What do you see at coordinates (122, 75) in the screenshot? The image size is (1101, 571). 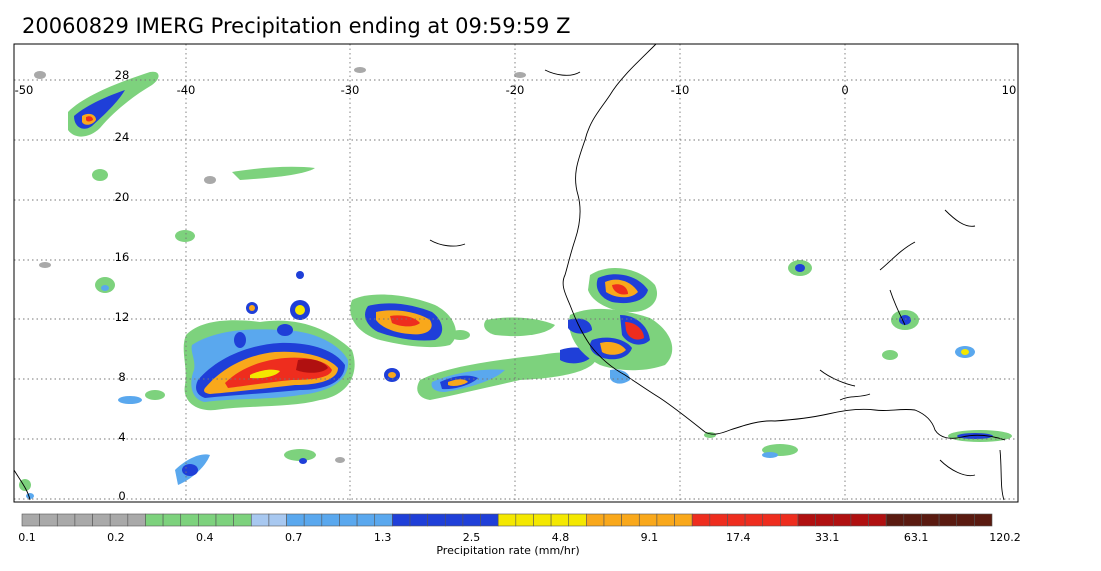 I see `lat-label: 28` at bounding box center [122, 75].